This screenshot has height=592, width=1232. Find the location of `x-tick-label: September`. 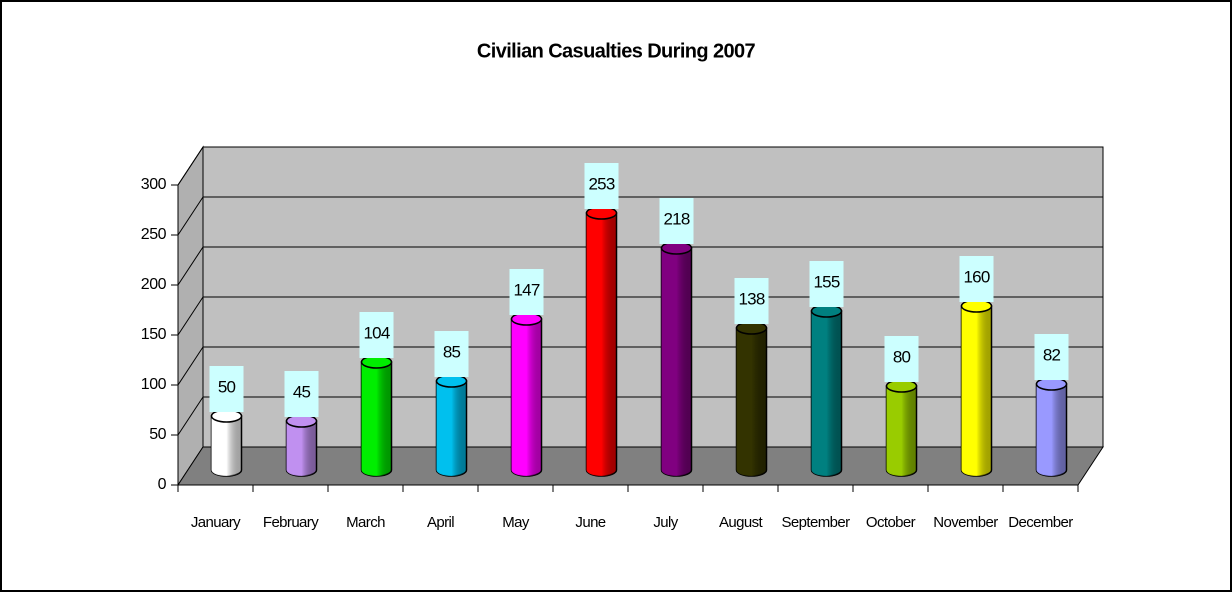

x-tick-label: September is located at coordinates (816, 522).